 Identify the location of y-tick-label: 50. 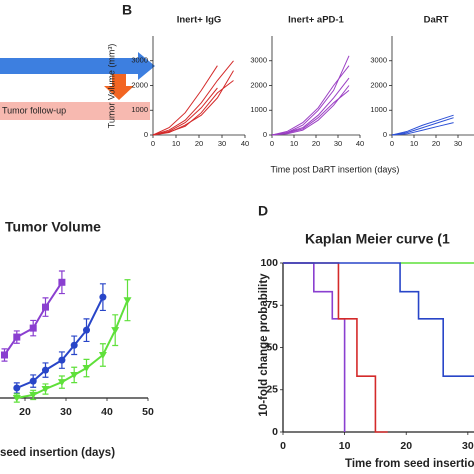
(272, 347).